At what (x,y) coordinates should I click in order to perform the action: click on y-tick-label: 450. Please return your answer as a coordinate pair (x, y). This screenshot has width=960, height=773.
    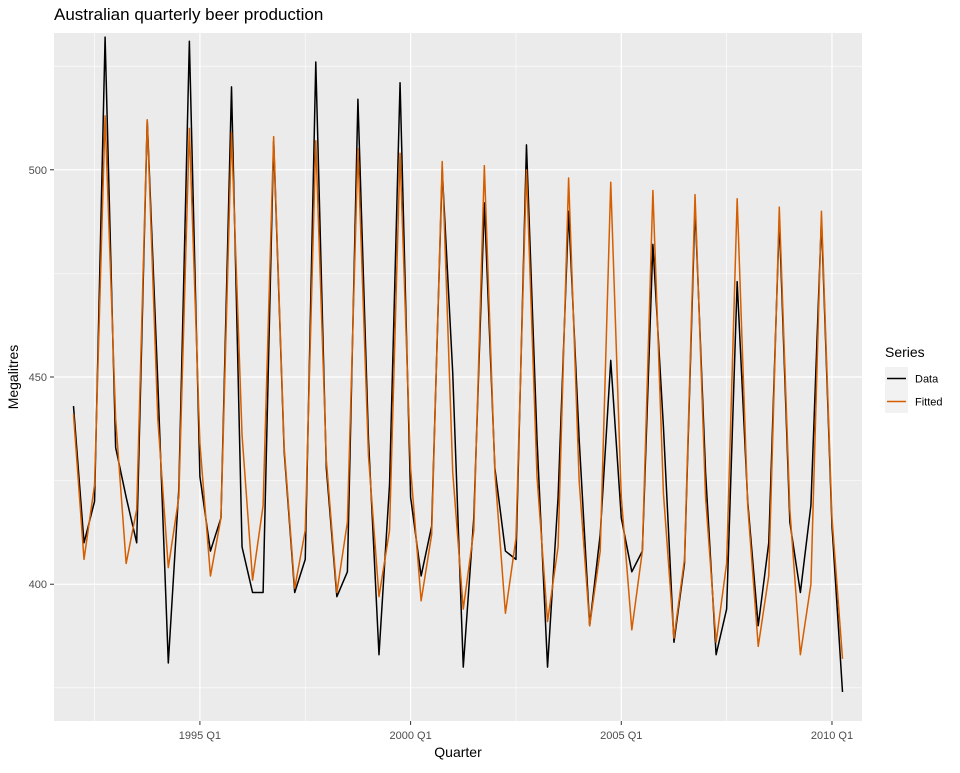
    Looking at the image, I should click on (38, 378).